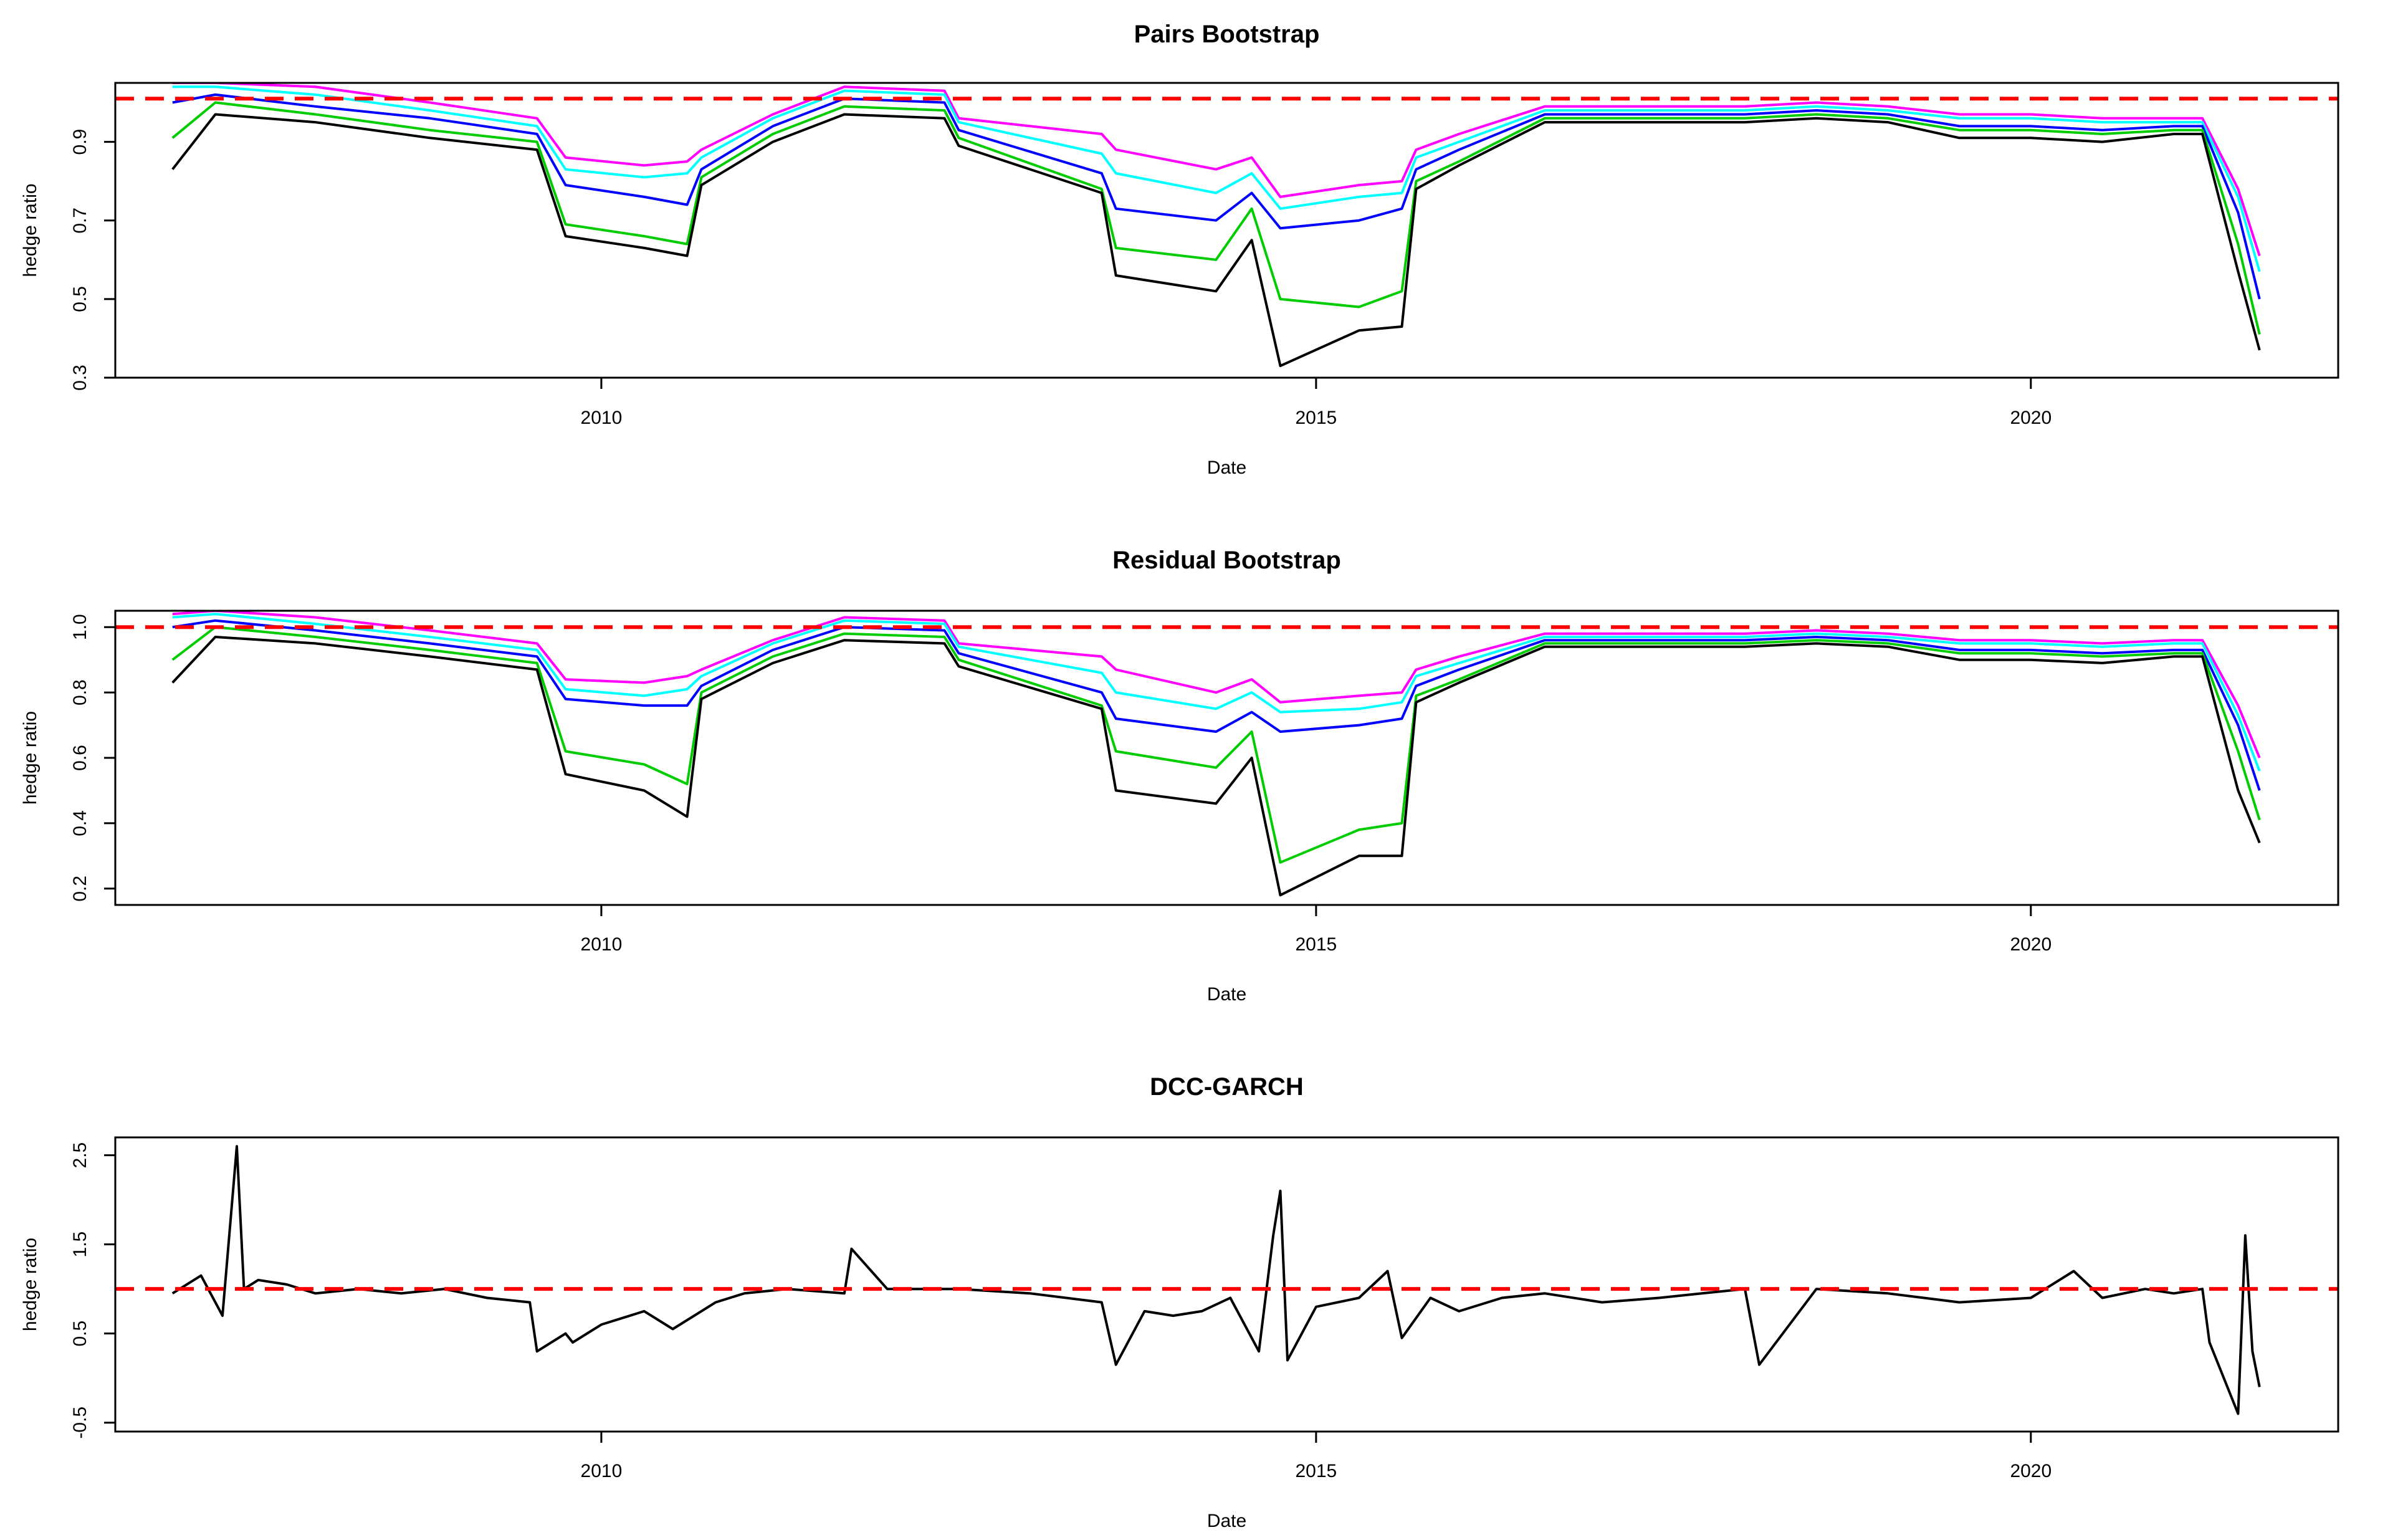 The image size is (2403, 1540). Describe the element at coordinates (80, 1155) in the screenshot. I see `y-tick-label: 2.5` at that location.